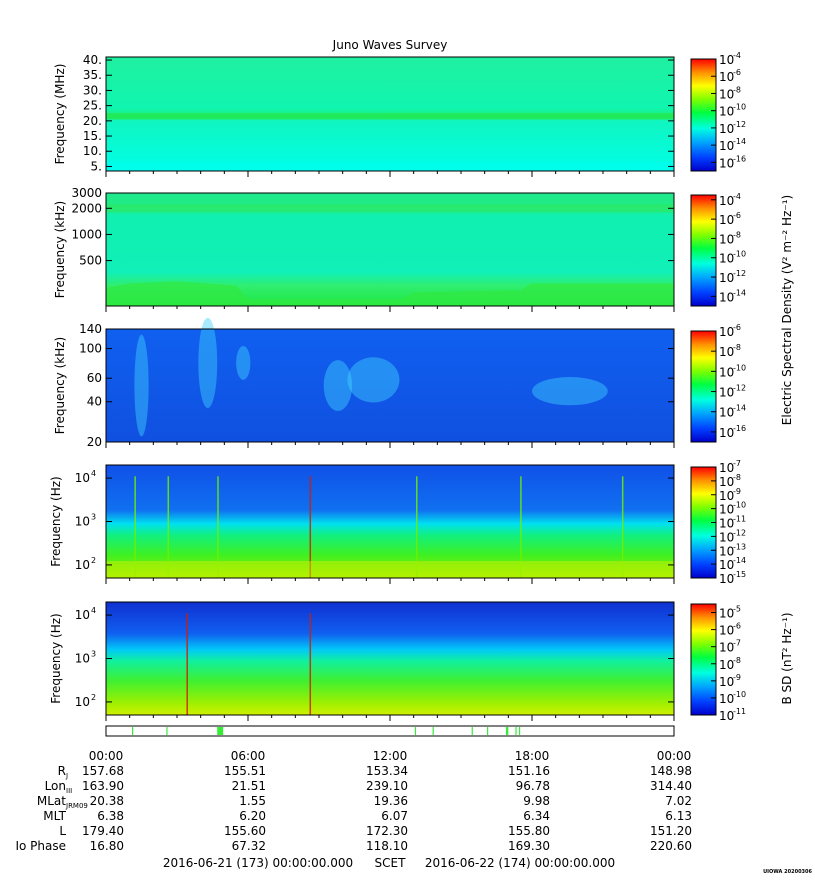 The height and width of the screenshot is (880, 815). What do you see at coordinates (387, 771) in the screenshot?
I see `ephemeris-value: 153.34` at bounding box center [387, 771].